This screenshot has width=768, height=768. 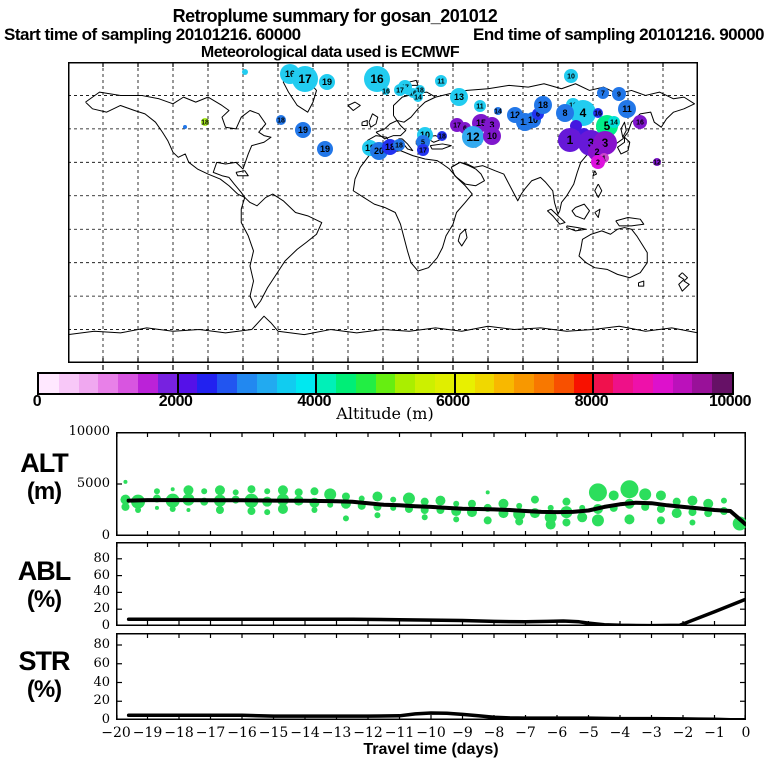 I want to click on bubble-day-label: 18, so click(x=442, y=136).